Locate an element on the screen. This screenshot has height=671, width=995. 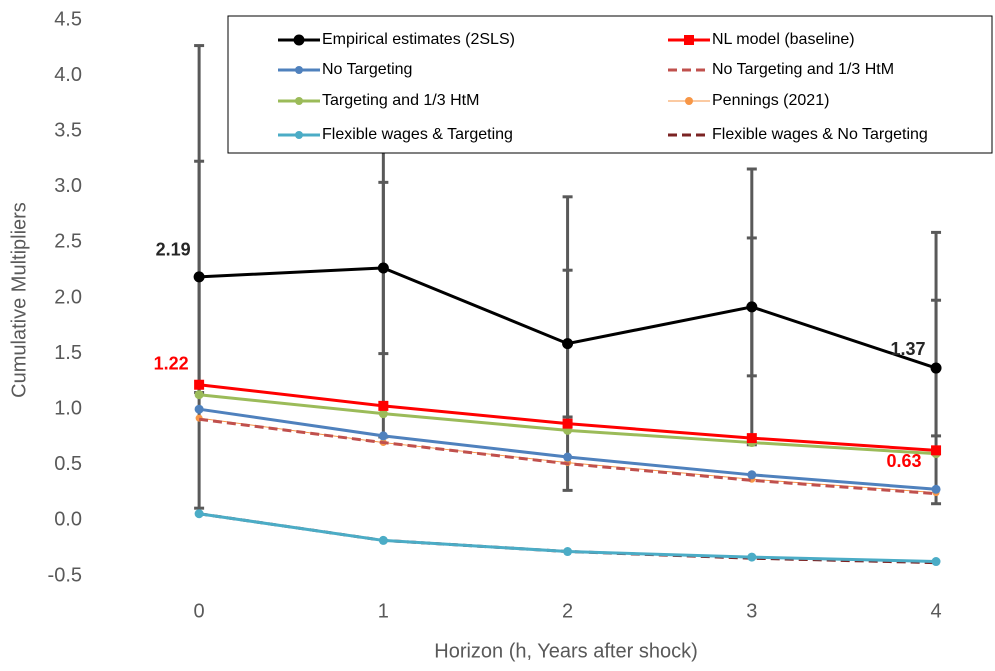
legend-label: Empirical estimates (2SLS) is located at coordinates (418, 39).